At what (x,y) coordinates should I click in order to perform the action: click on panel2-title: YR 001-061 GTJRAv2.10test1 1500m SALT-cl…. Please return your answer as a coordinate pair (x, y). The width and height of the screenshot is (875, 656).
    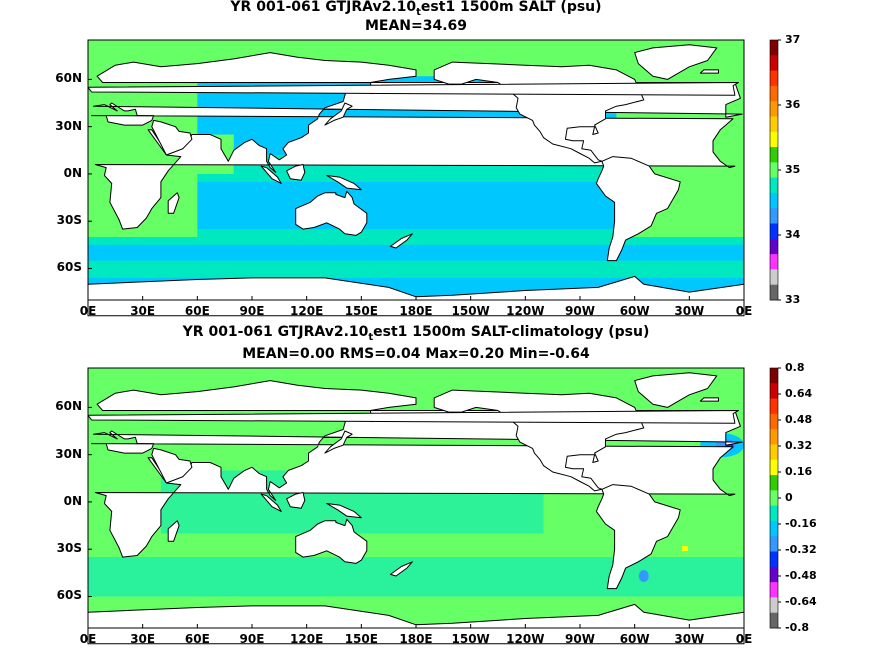
    Looking at the image, I should click on (416, 333).